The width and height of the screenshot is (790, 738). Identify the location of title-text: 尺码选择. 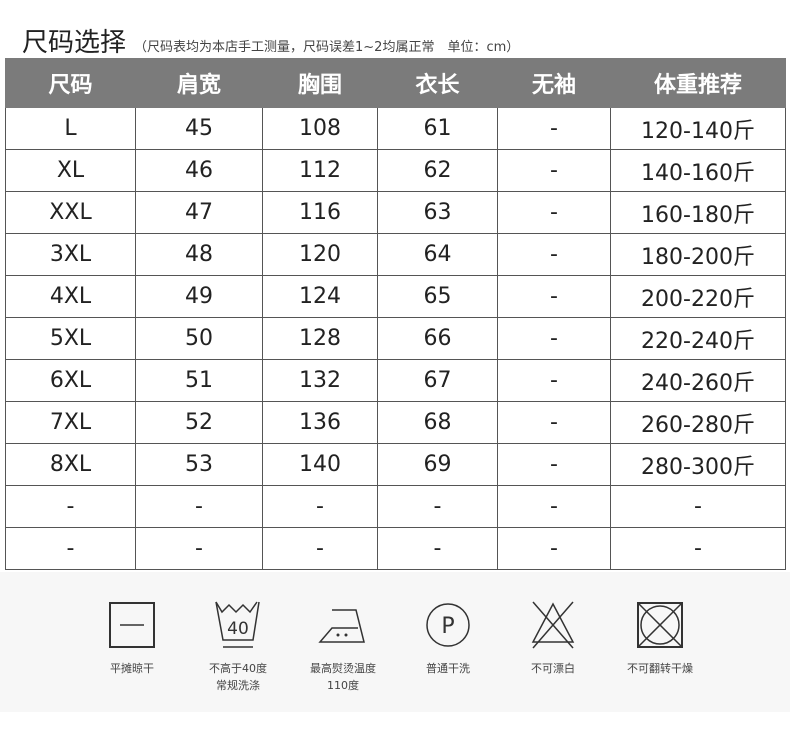
(74, 43).